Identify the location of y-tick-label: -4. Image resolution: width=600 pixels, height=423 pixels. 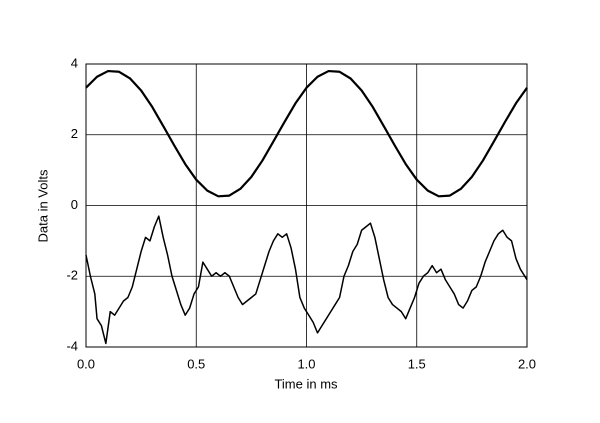
(72, 345).